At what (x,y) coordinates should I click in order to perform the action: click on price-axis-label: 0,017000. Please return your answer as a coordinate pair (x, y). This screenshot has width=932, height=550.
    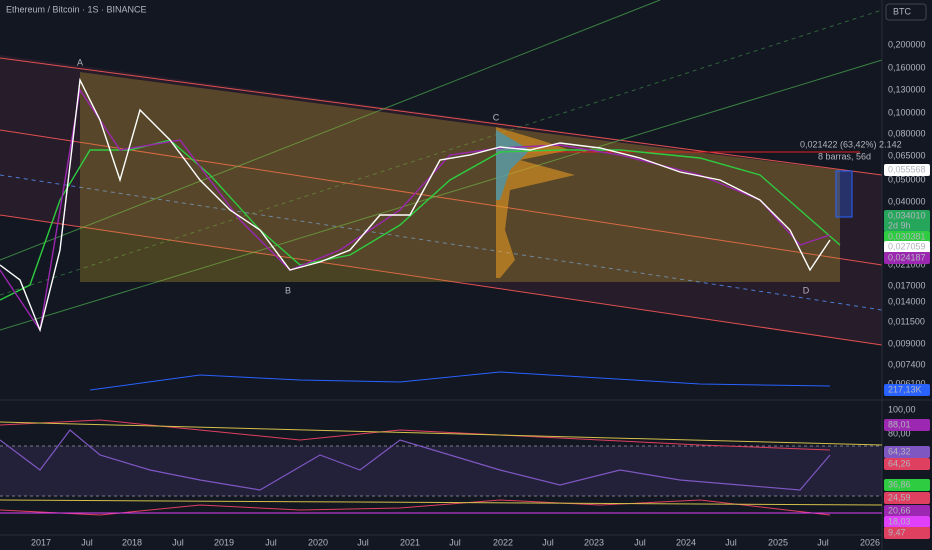
    Looking at the image, I should click on (907, 285).